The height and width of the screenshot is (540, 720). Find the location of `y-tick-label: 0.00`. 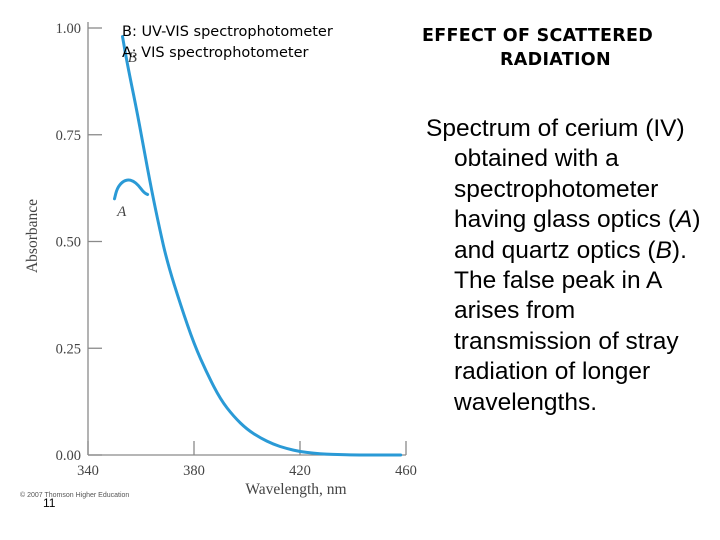

y-tick-label: 0.00 is located at coordinates (68, 456).